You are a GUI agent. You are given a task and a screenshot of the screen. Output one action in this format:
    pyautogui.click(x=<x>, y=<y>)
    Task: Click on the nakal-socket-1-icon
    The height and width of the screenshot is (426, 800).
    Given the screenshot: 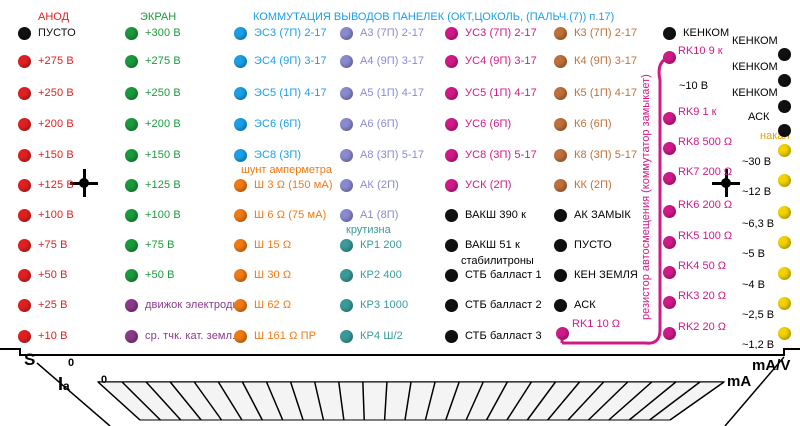 What is the action you would take?
    pyautogui.click(x=784, y=180)
    